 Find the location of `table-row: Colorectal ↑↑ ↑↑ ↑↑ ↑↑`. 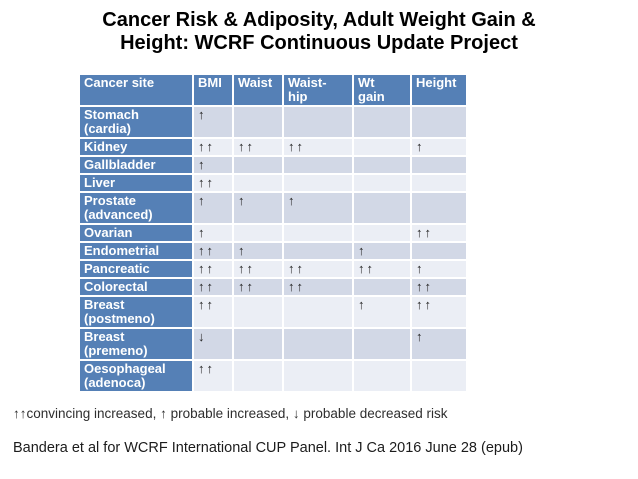

table-row: Colorectal ↑↑ ↑↑ ↑↑ ↑↑ is located at coordinates (273, 287).